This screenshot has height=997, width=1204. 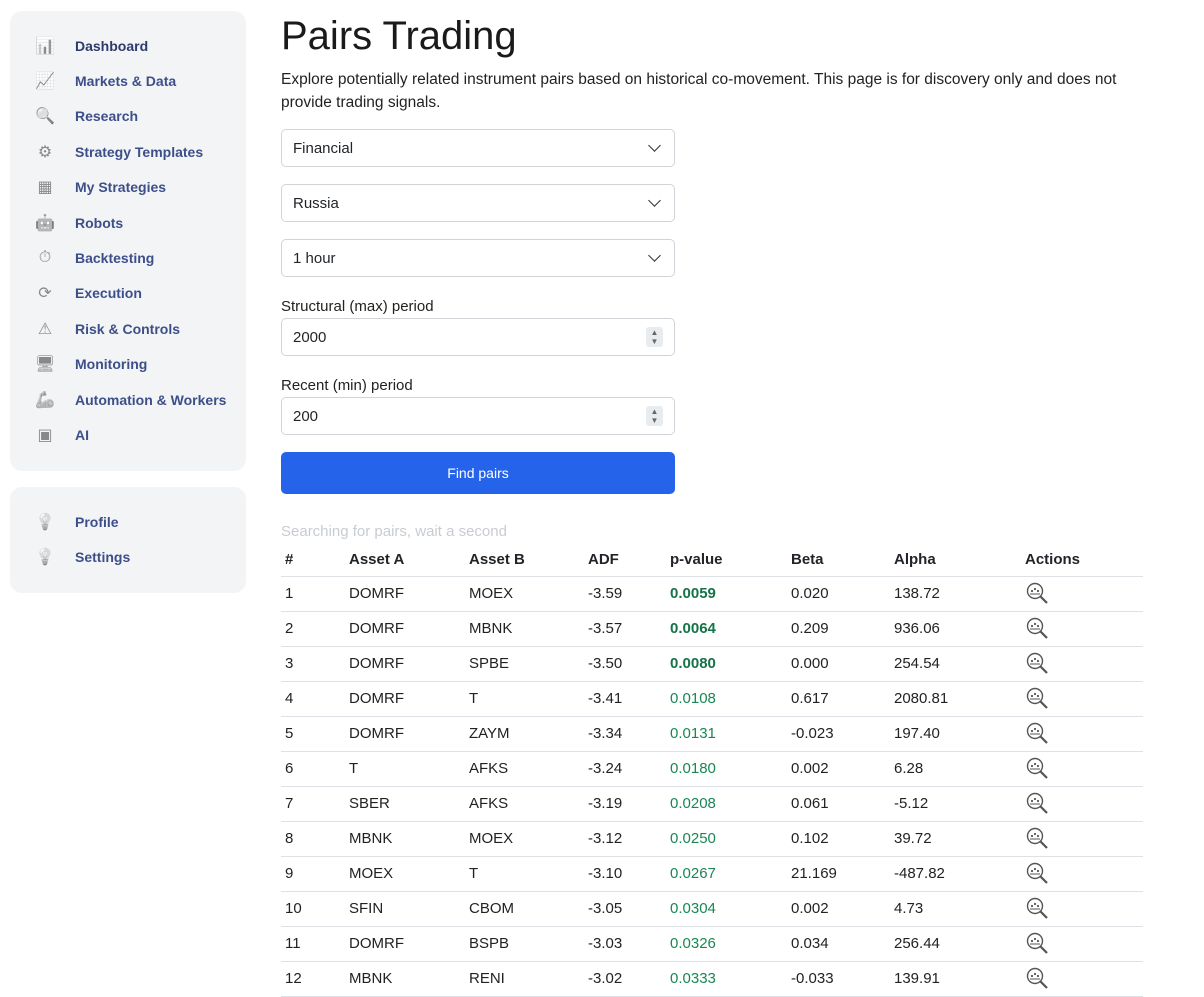 What do you see at coordinates (128, 521) in the screenshot?
I see `sidebar-item-profile: 💡 Profile` at bounding box center [128, 521].